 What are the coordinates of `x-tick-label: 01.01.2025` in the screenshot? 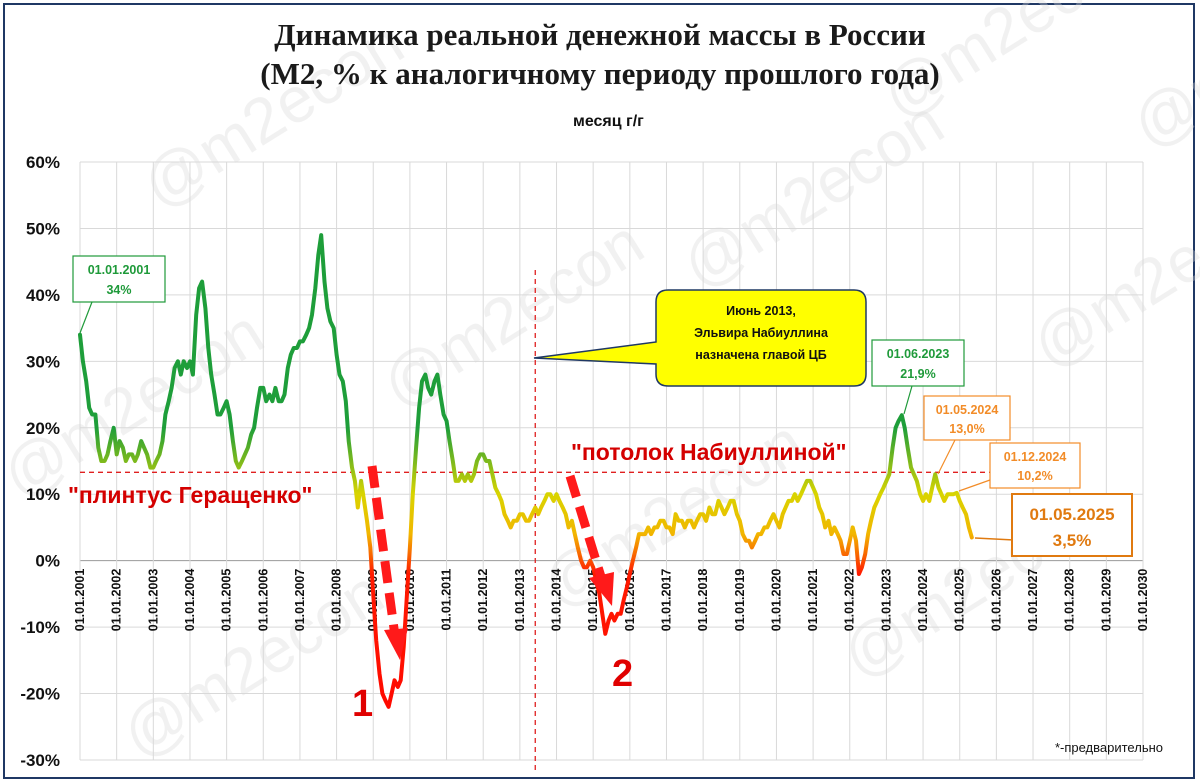 It's located at (960, 600).